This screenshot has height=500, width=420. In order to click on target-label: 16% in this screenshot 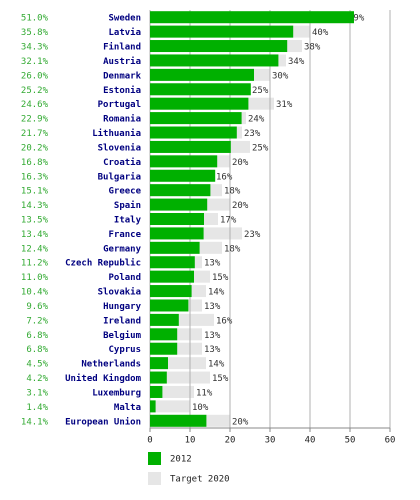, I will do `click(224, 177)`.